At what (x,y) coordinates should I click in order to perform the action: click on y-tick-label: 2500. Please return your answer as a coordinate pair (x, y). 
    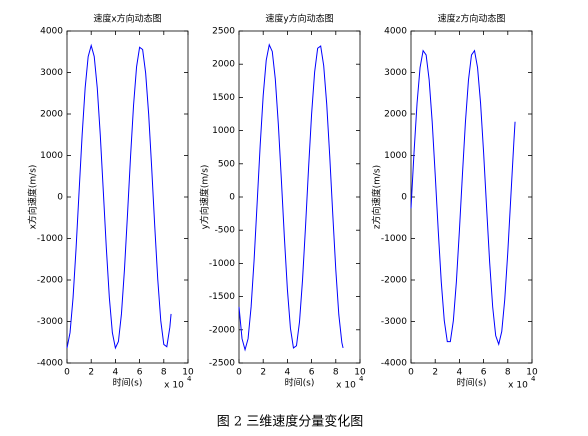
    Looking at the image, I should click on (223, 32).